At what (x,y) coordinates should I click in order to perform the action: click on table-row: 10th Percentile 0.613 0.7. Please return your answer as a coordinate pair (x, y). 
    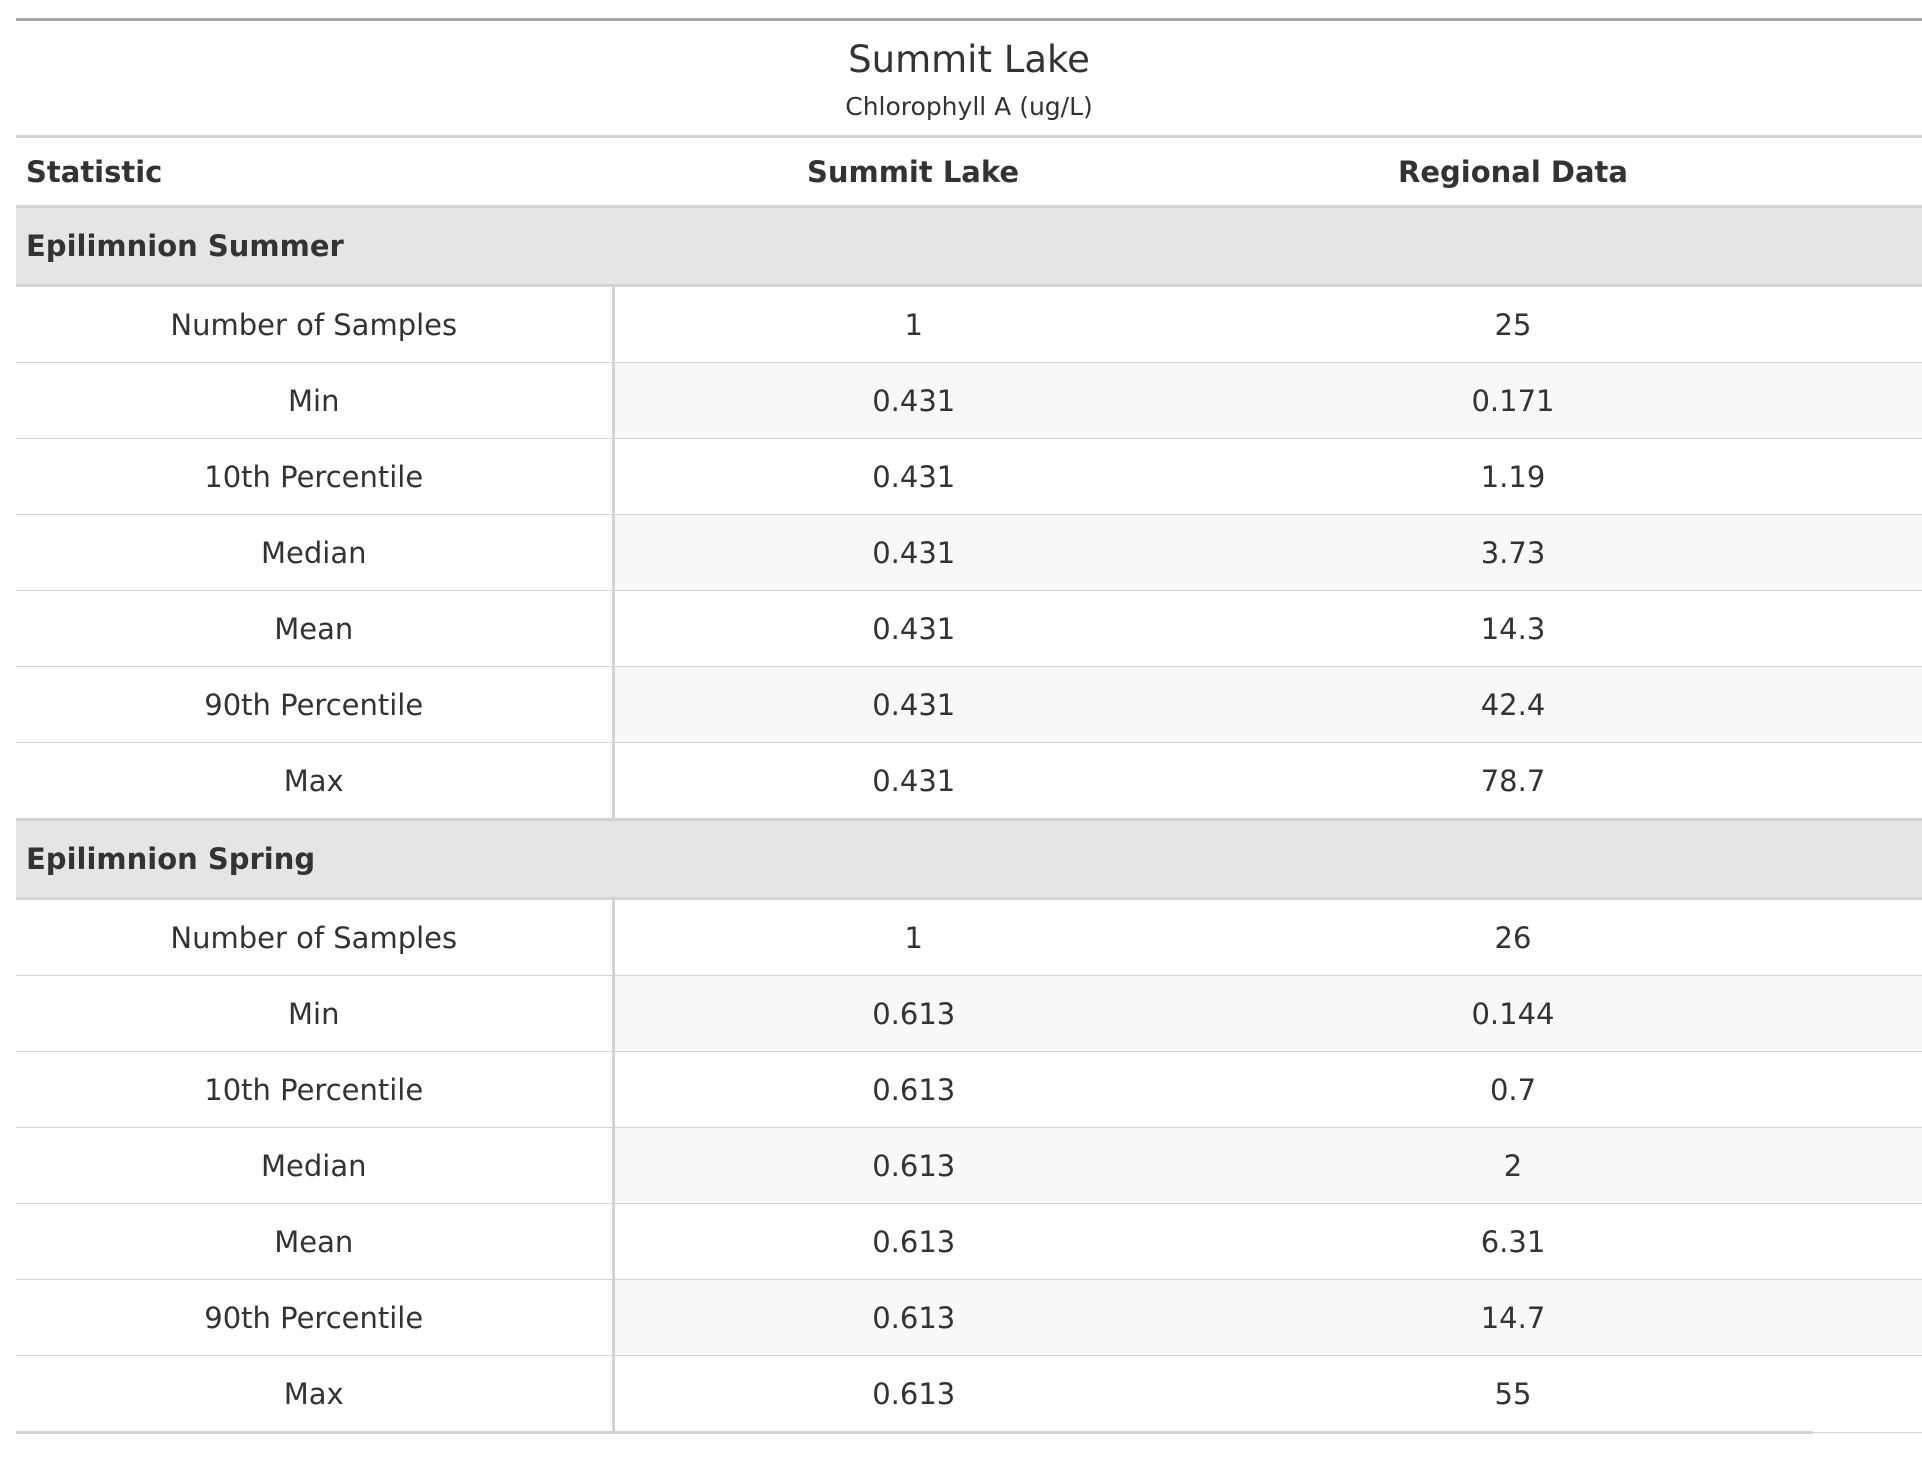
    Looking at the image, I should click on (969, 1089).